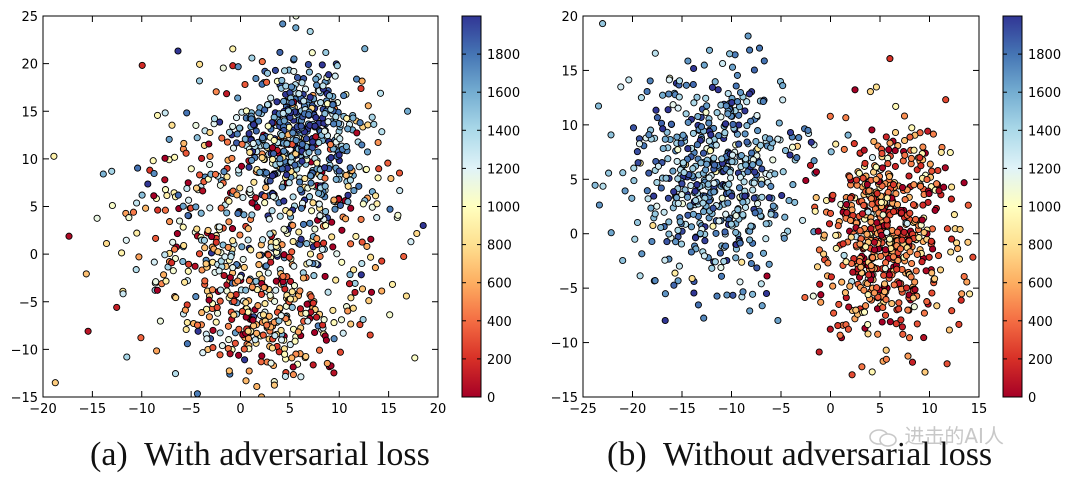 The height and width of the screenshot is (480, 1080). Describe the element at coordinates (569, 71) in the screenshot. I see `y-tick-label: 15` at that location.